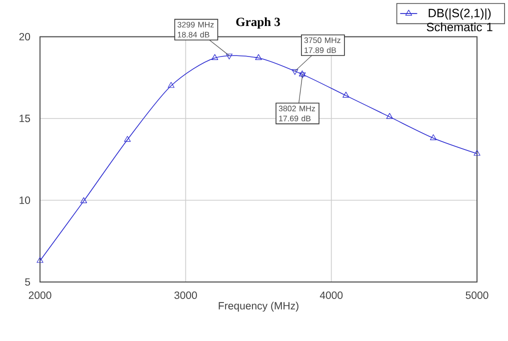 Image resolution: width=508 pixels, height=341 pixels. I want to click on annotation: 3750 MHz 17.89 dB, so click(322, 45).